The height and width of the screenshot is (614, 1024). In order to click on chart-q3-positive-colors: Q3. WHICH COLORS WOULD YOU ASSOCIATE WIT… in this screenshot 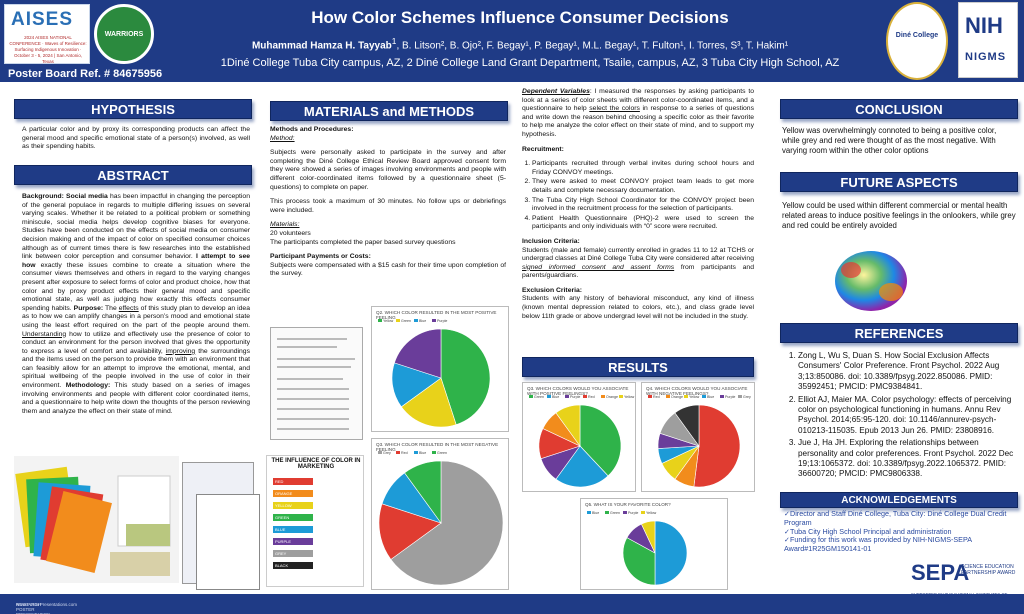, I will do `click(579, 437)`.